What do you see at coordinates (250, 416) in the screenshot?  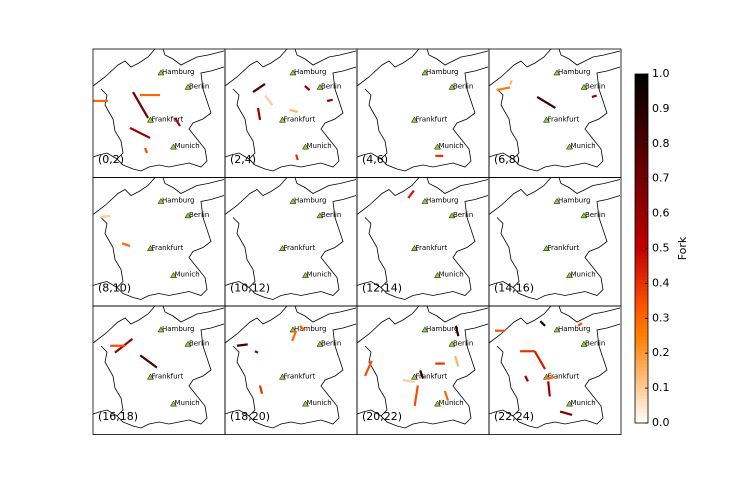 I see `panel-label: (18,20)` at bounding box center [250, 416].